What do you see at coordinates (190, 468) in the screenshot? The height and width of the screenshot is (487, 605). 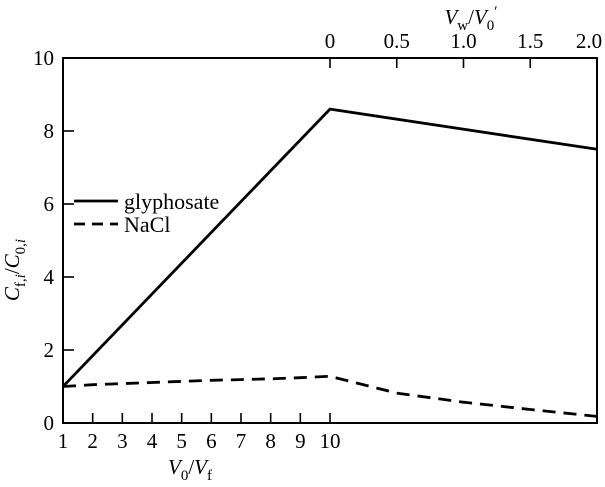 I see `x-axis-bottom-title: V0/Vf` at bounding box center [190, 468].